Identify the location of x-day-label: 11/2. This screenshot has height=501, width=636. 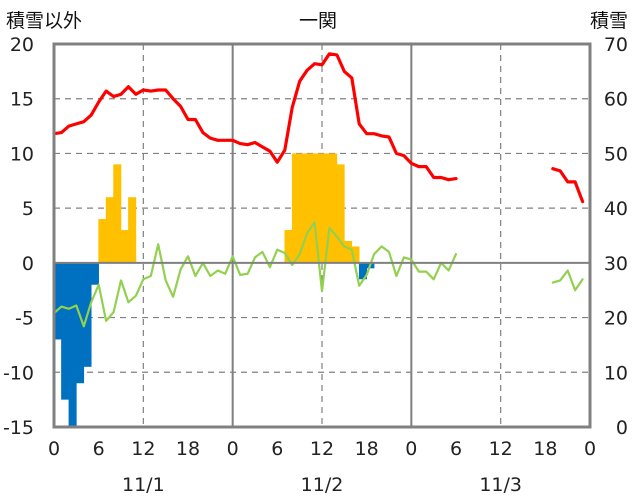
(322, 485).